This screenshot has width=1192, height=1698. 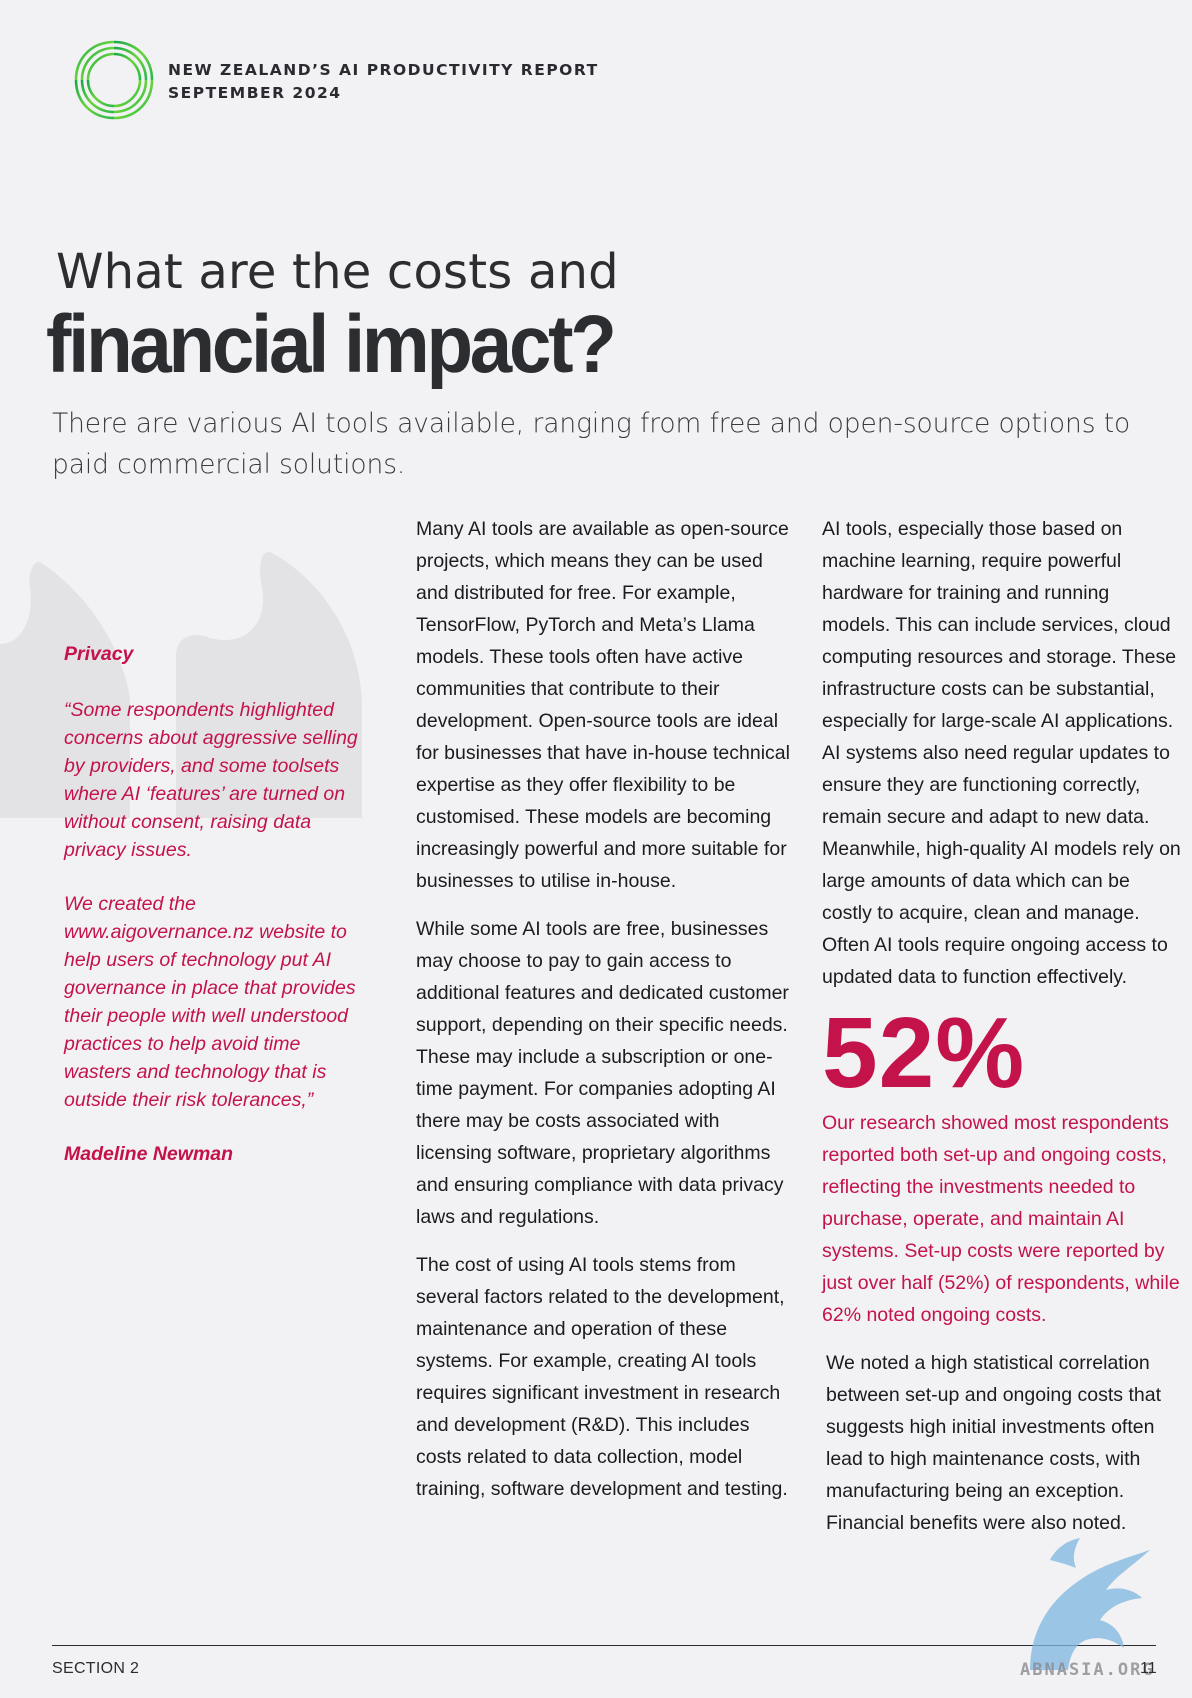 What do you see at coordinates (255, 93) in the screenshot?
I see `report-date: SEPTEMBER 2024` at bounding box center [255, 93].